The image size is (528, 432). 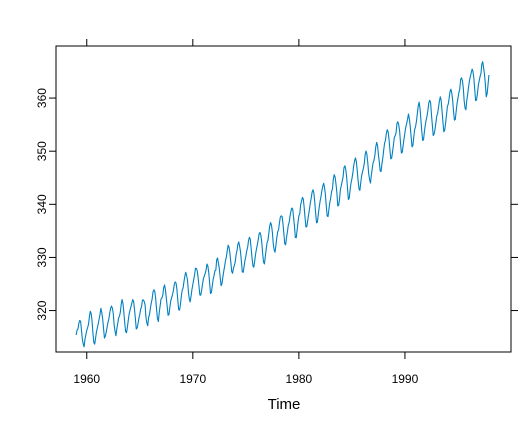 What do you see at coordinates (52, 204) in the screenshot?
I see `y-axis-left-ticks` at bounding box center [52, 204].